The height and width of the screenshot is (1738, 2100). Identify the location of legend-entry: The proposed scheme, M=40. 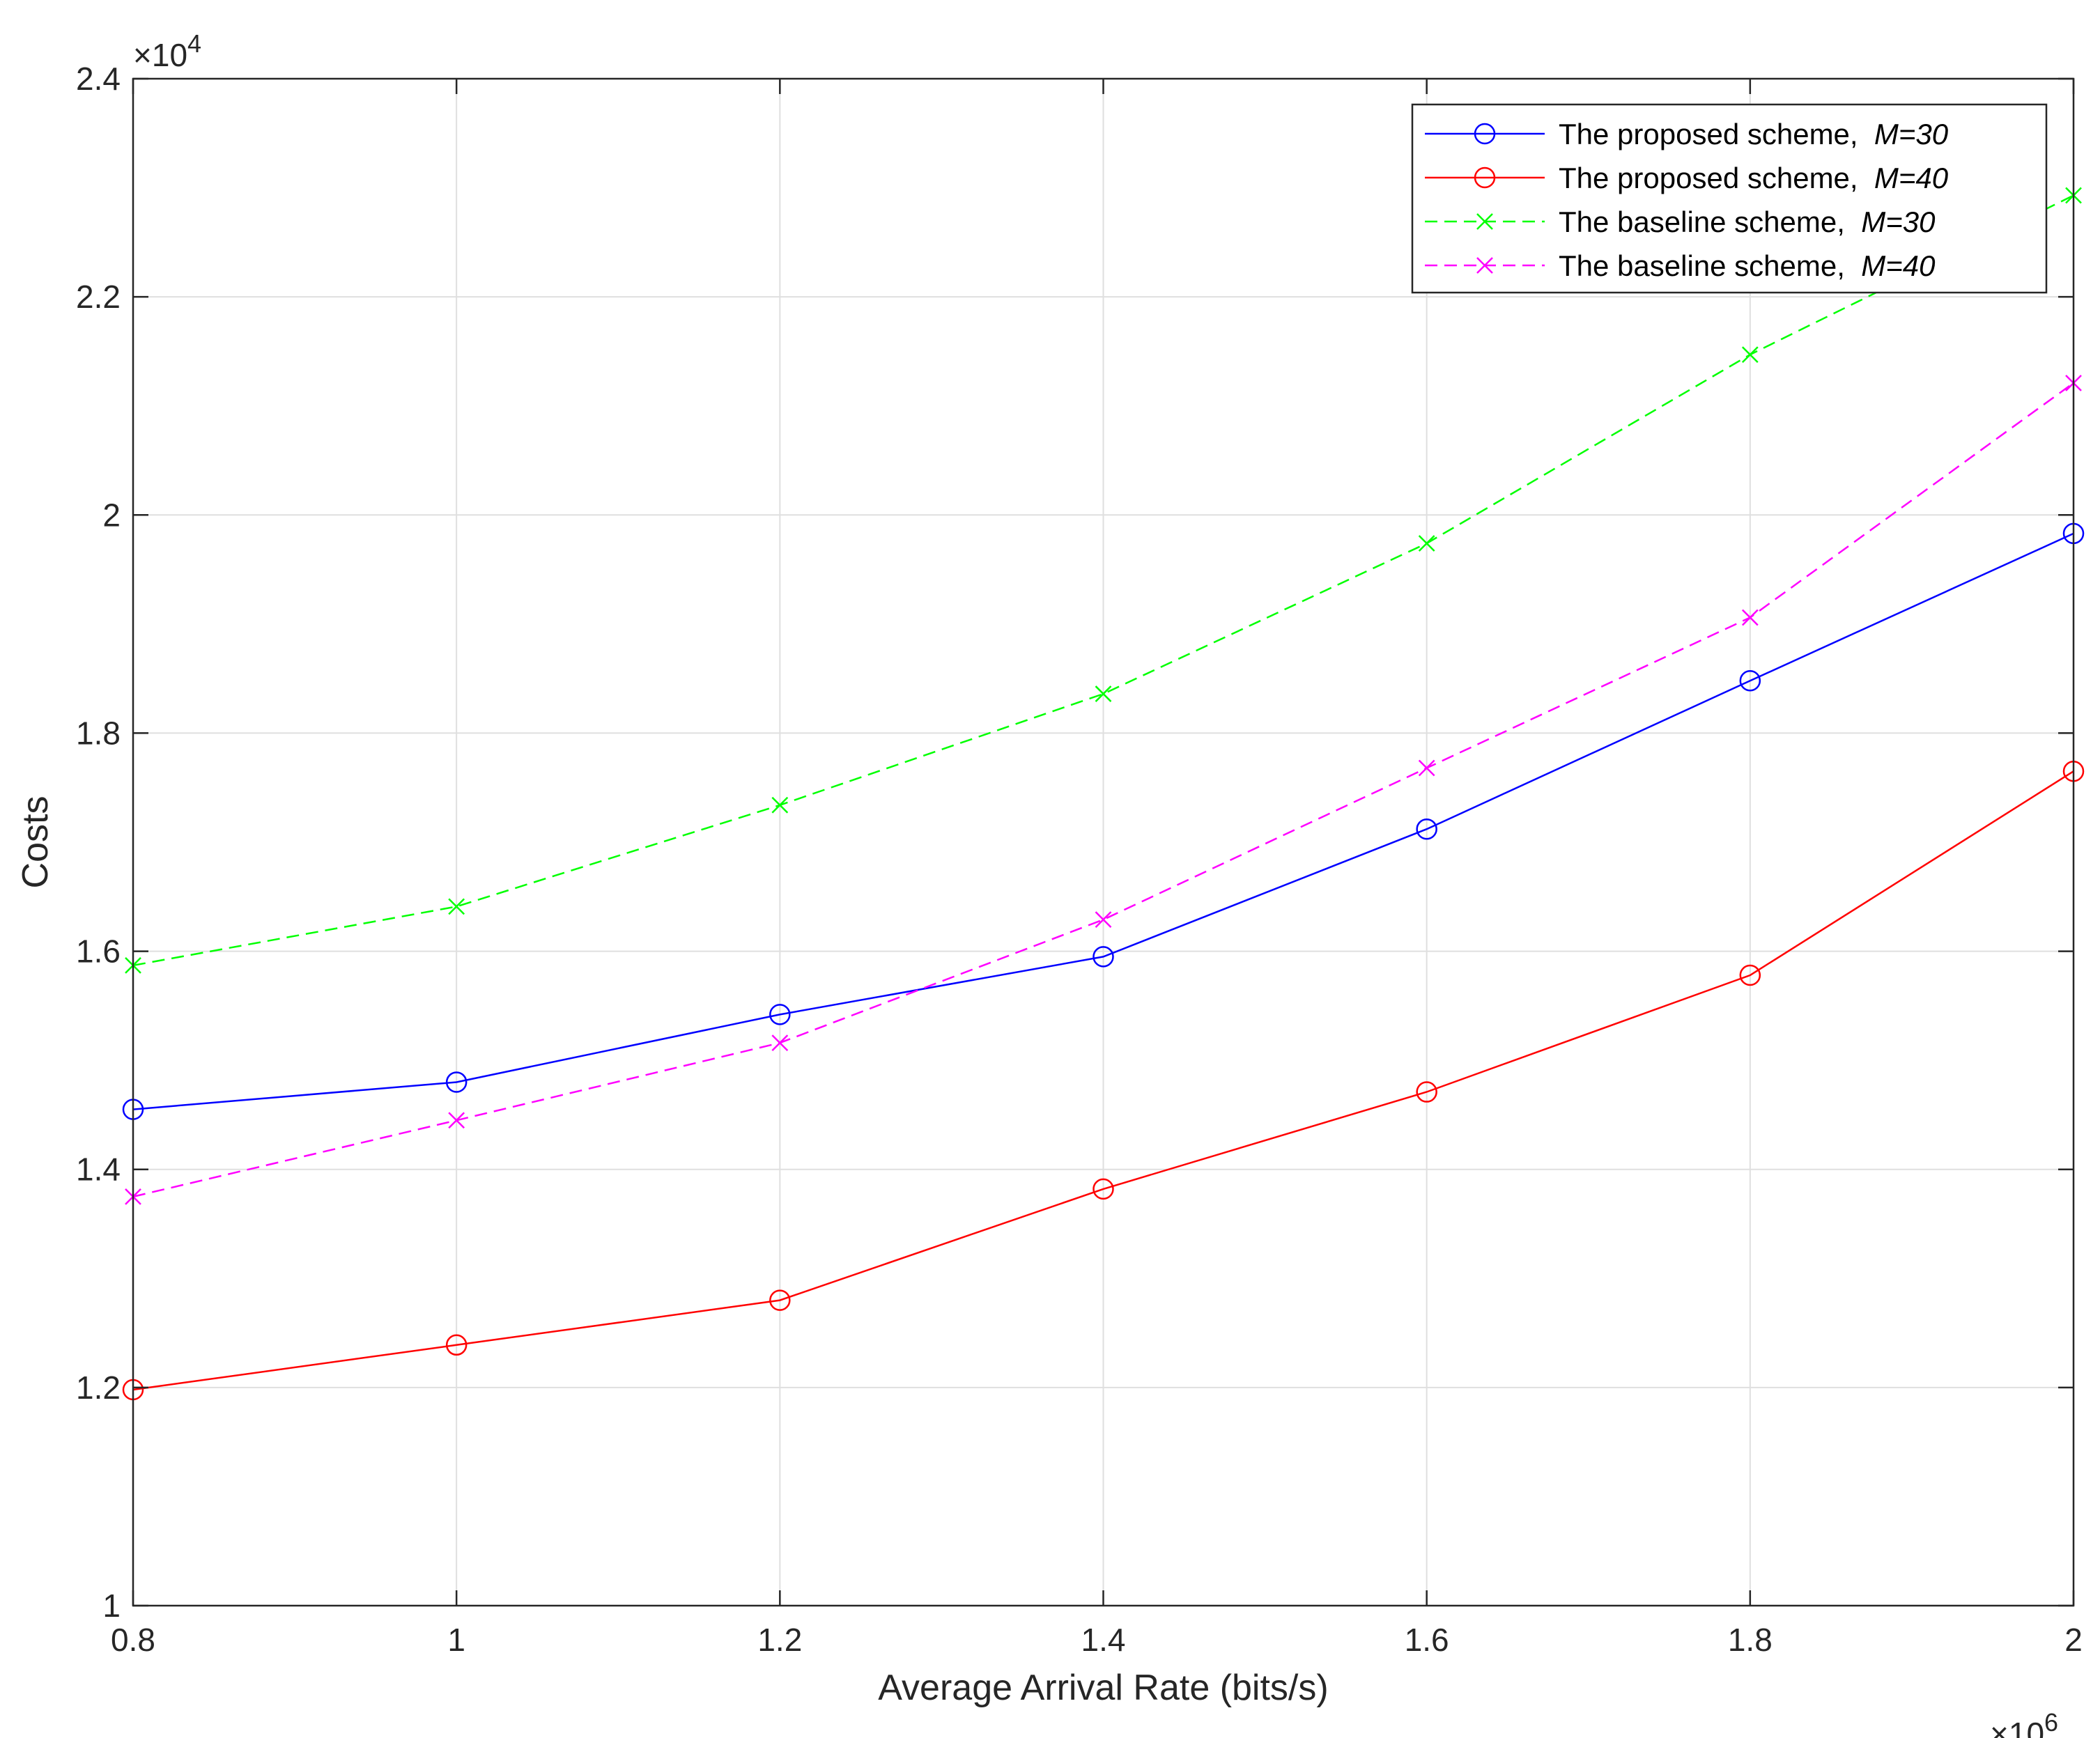
(1687, 178).